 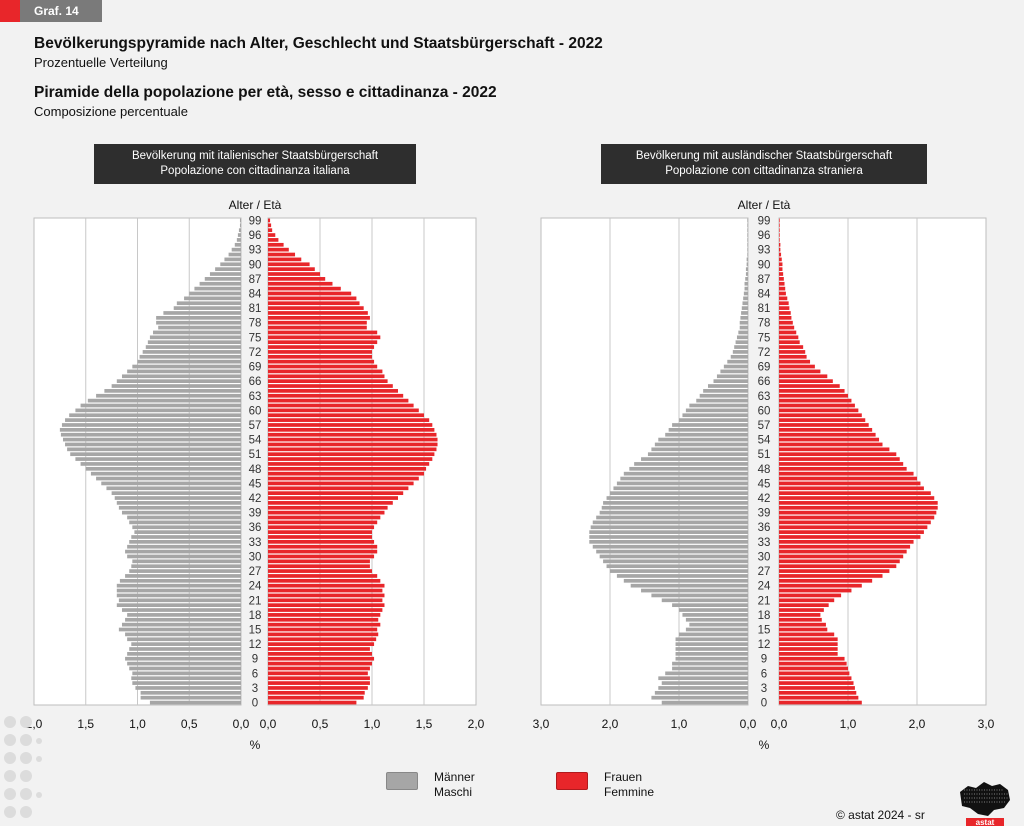 I want to click on panel-title-foreign-it: Popolazione con cittadinanza straniera, so click(x=764, y=171).